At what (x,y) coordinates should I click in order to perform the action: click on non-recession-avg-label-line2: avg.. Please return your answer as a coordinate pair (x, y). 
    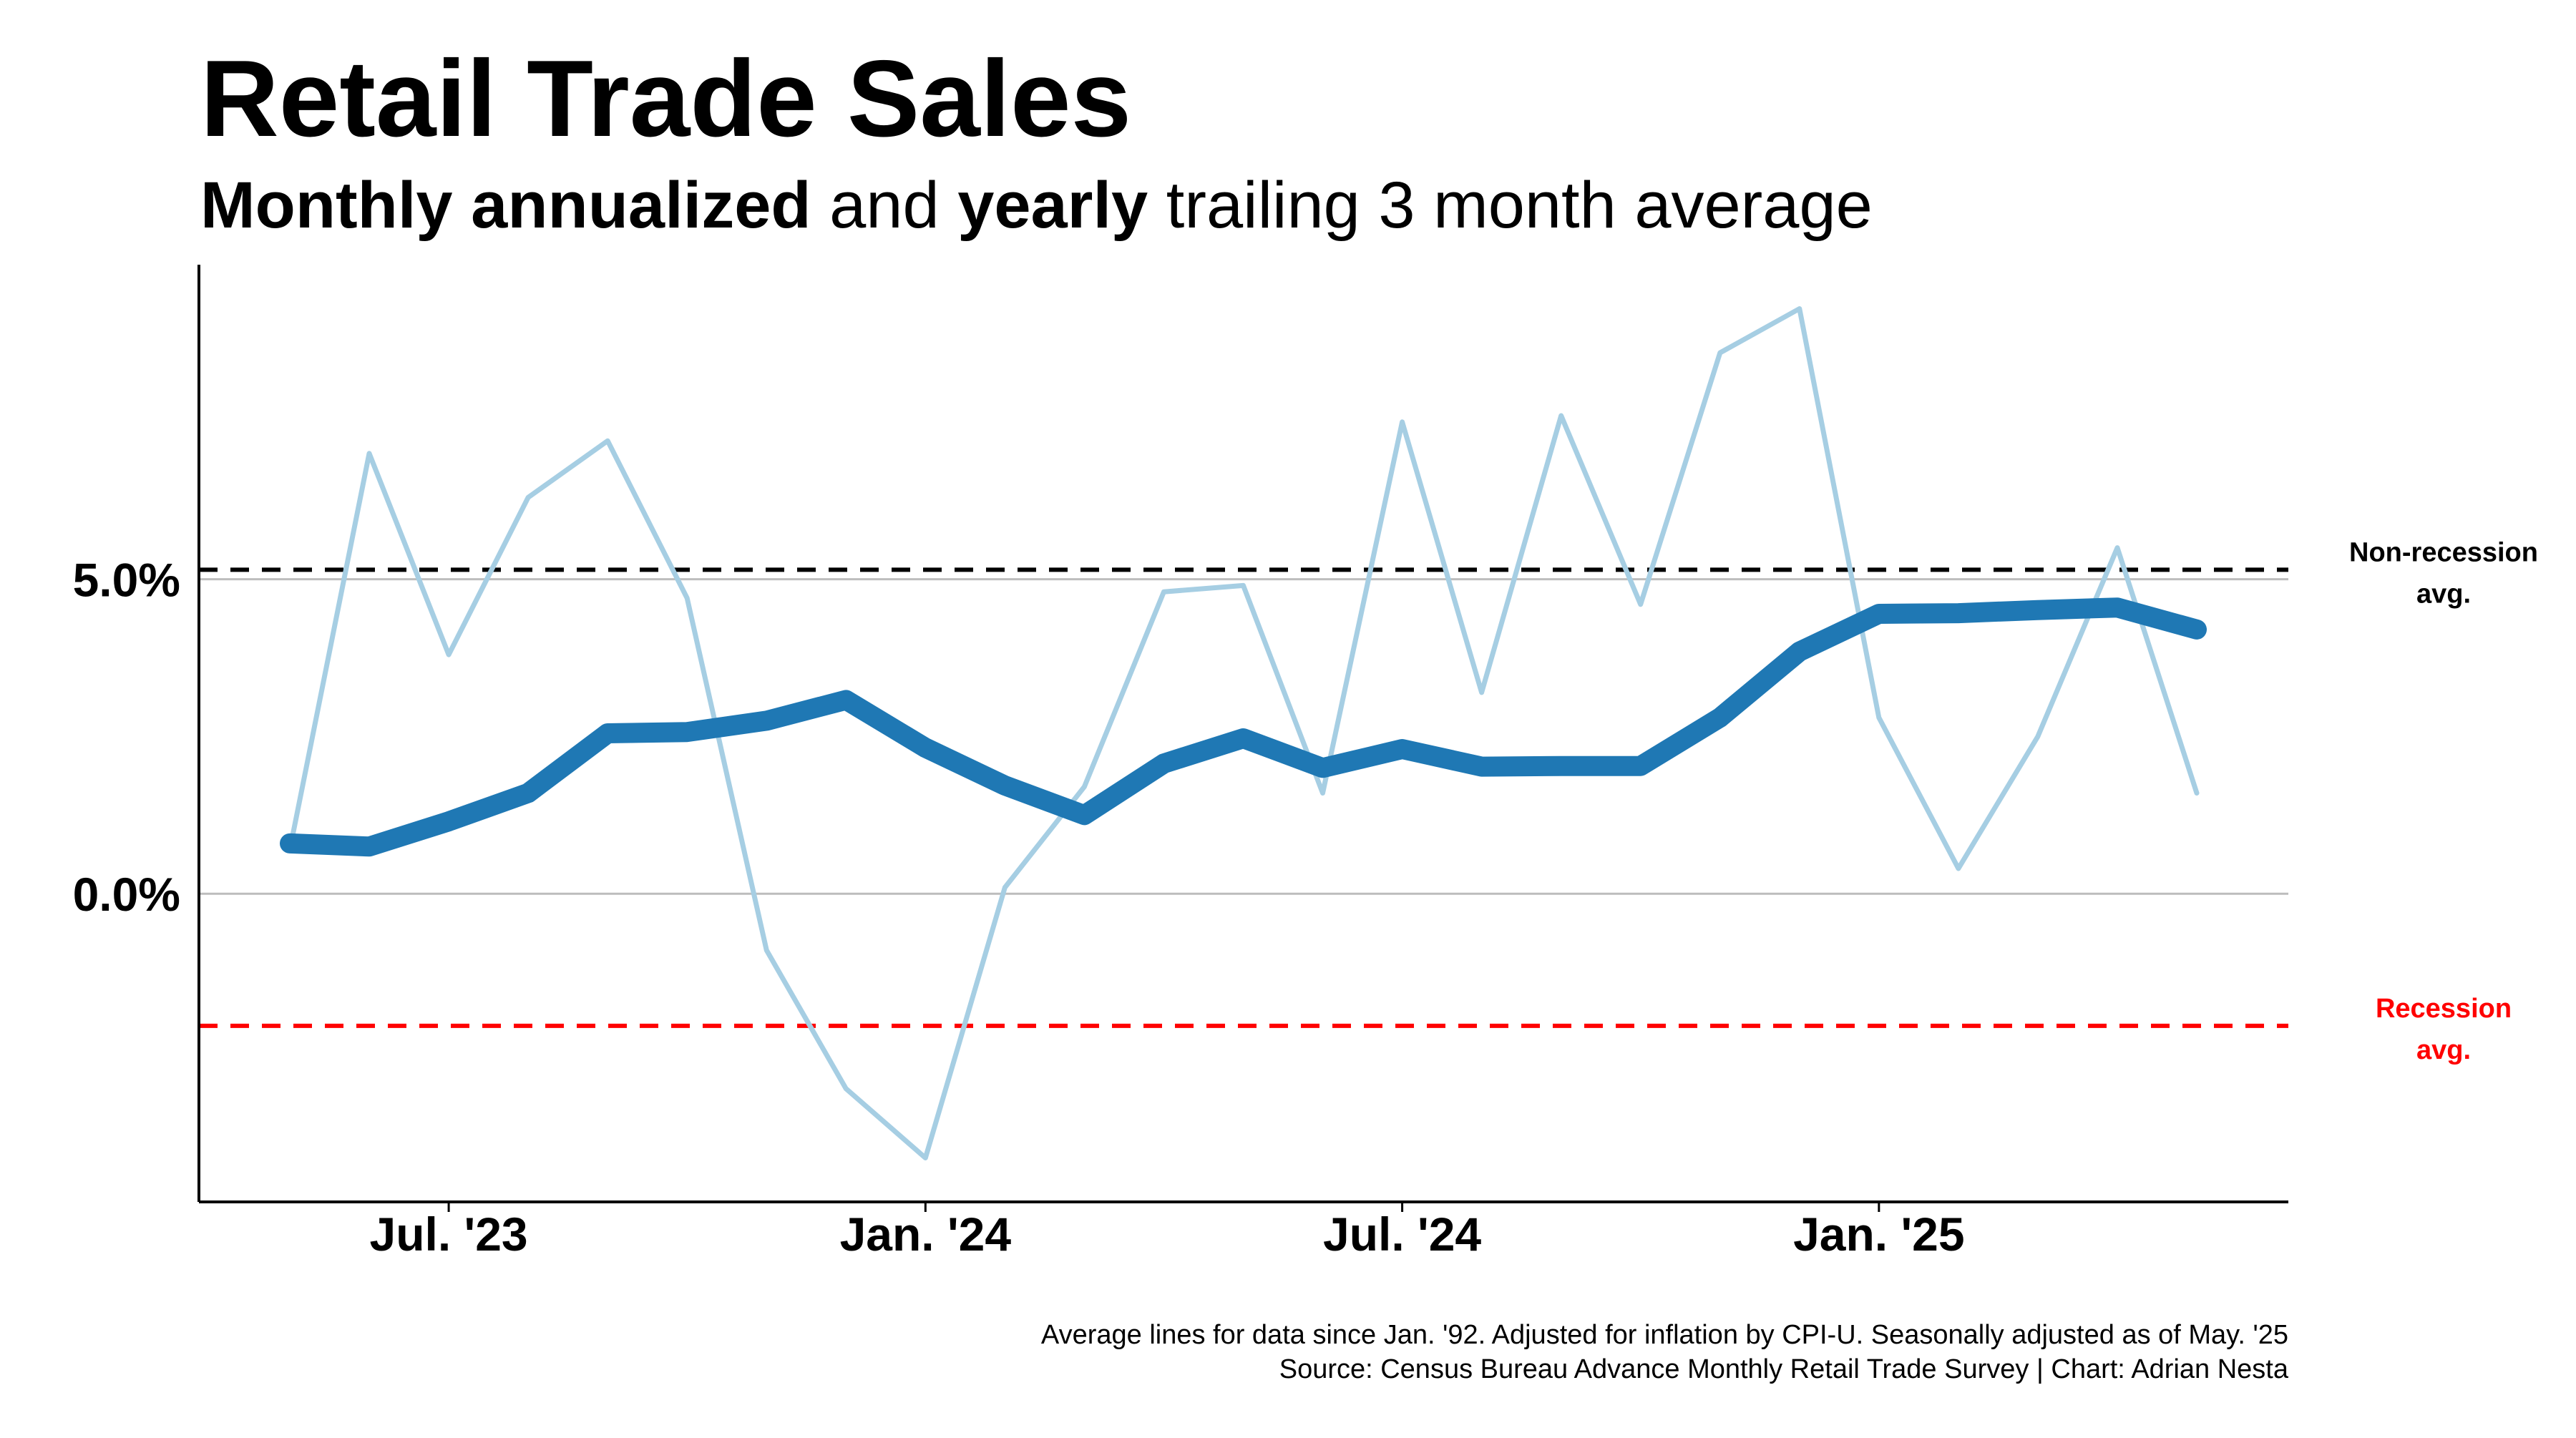
    Looking at the image, I should click on (2443, 594).